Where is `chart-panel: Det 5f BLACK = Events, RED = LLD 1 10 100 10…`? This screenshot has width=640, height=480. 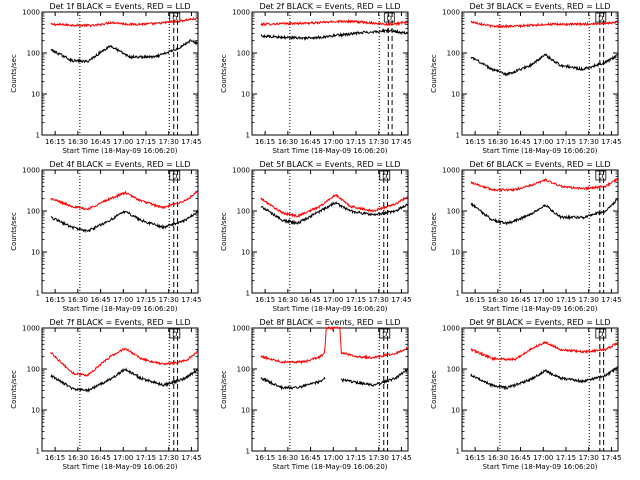
chart-panel: Det 5f BLACK = Events, RED = LLD 1 10 100 10… is located at coordinates (316, 236).